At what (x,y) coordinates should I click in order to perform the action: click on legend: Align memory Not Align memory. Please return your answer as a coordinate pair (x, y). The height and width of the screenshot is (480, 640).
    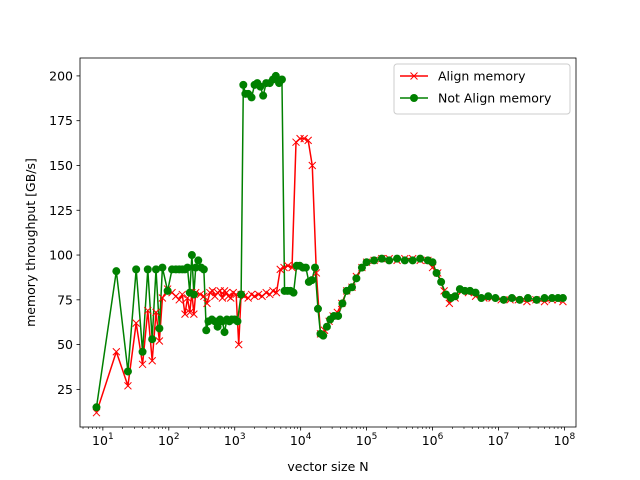
    Looking at the image, I should click on (482, 89).